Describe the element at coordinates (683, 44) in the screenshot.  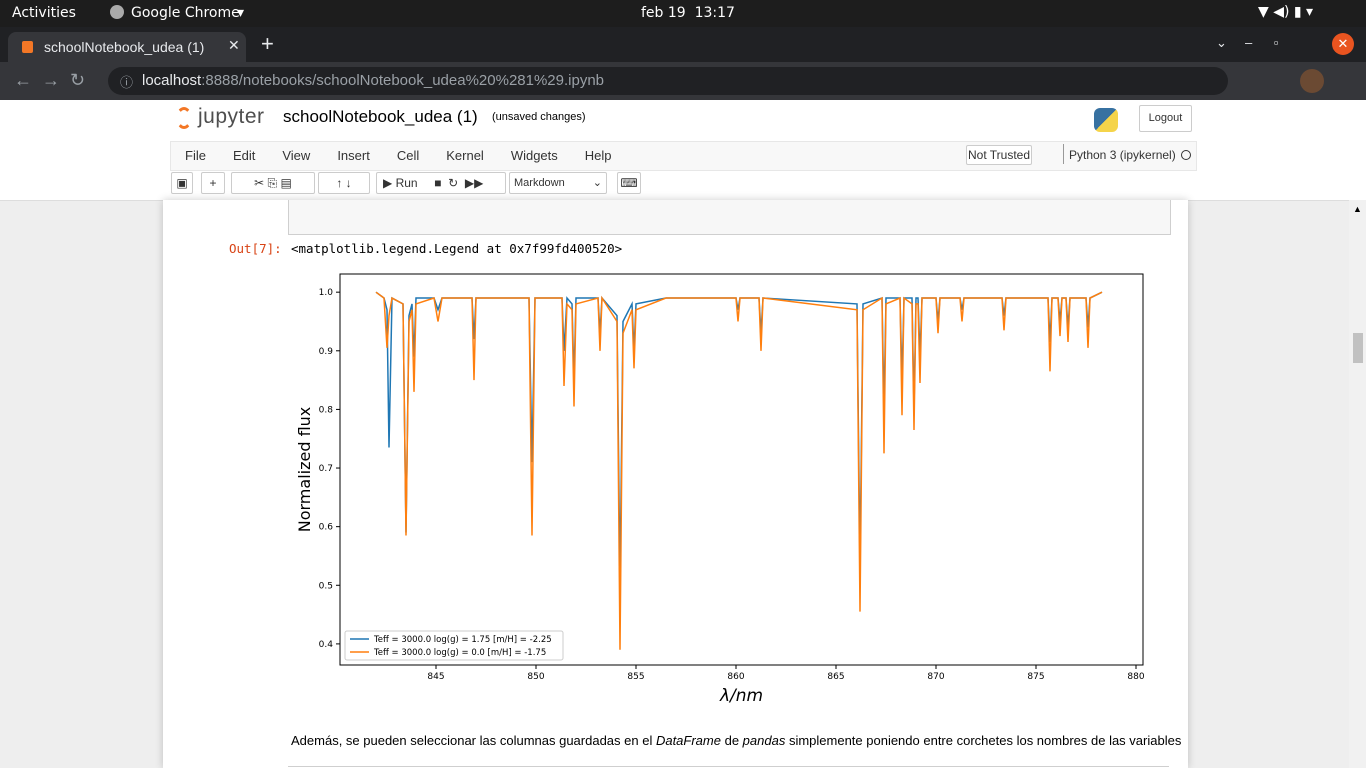
I see `tab-strip: schoolNotebook_udea (1) ✕ + ⌄ – ▫ ✕` at that location.